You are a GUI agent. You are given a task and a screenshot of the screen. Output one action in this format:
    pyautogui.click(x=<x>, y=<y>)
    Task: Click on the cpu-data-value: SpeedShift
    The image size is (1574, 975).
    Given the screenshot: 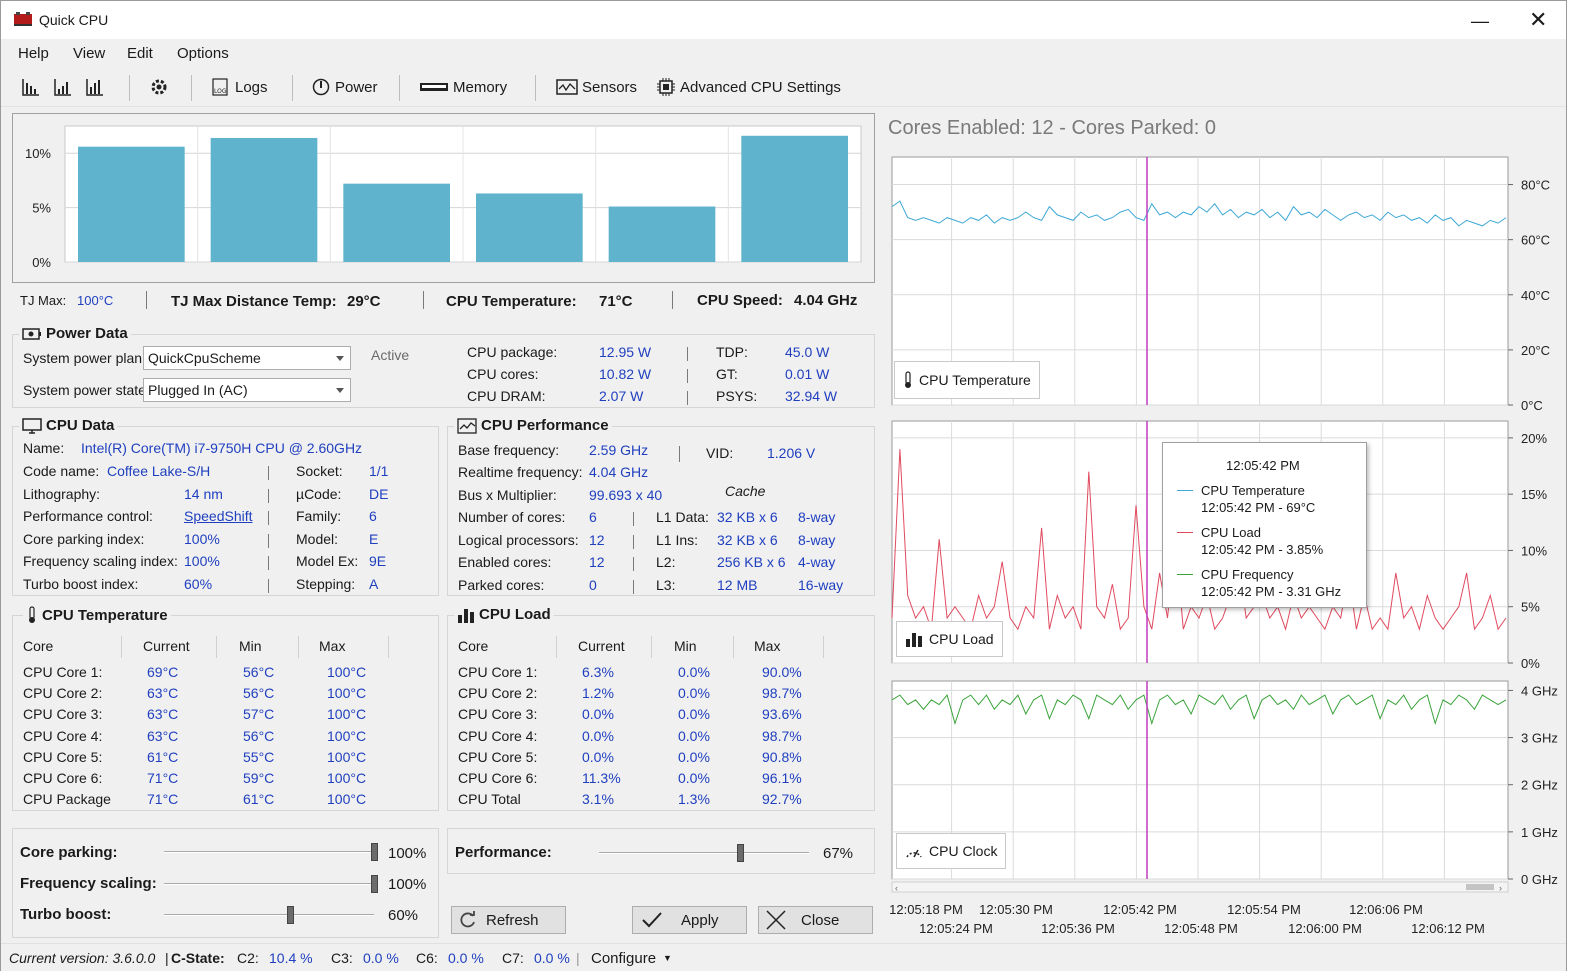 What is the action you would take?
    pyautogui.click(x=218, y=516)
    